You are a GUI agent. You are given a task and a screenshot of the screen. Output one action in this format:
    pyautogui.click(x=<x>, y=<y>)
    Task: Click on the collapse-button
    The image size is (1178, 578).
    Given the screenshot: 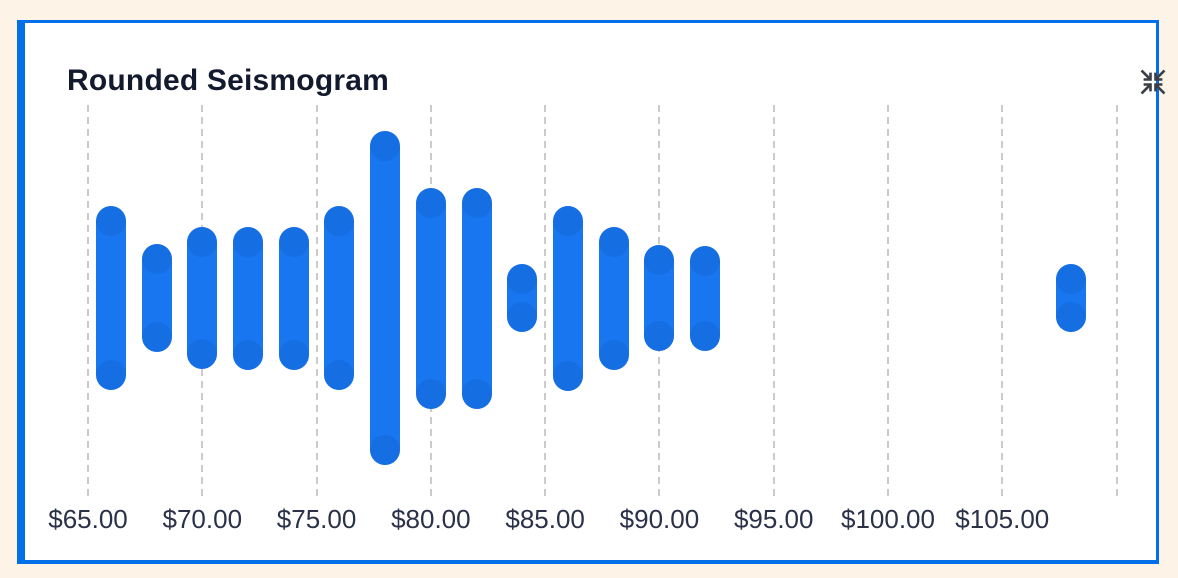 What is the action you would take?
    pyautogui.click(x=1153, y=82)
    